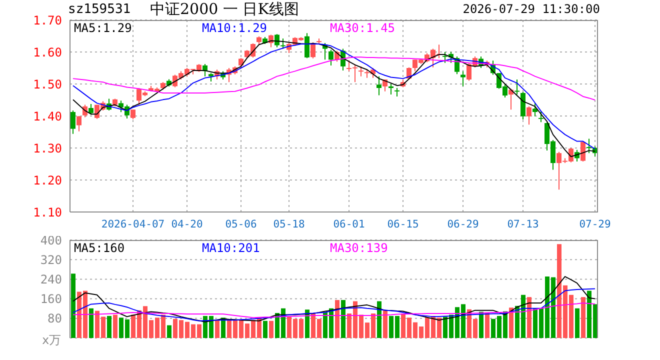 Image resolution: width=660 pixels, height=360 pixels. I want to click on x-tick-label: 06-15, so click(403, 224).